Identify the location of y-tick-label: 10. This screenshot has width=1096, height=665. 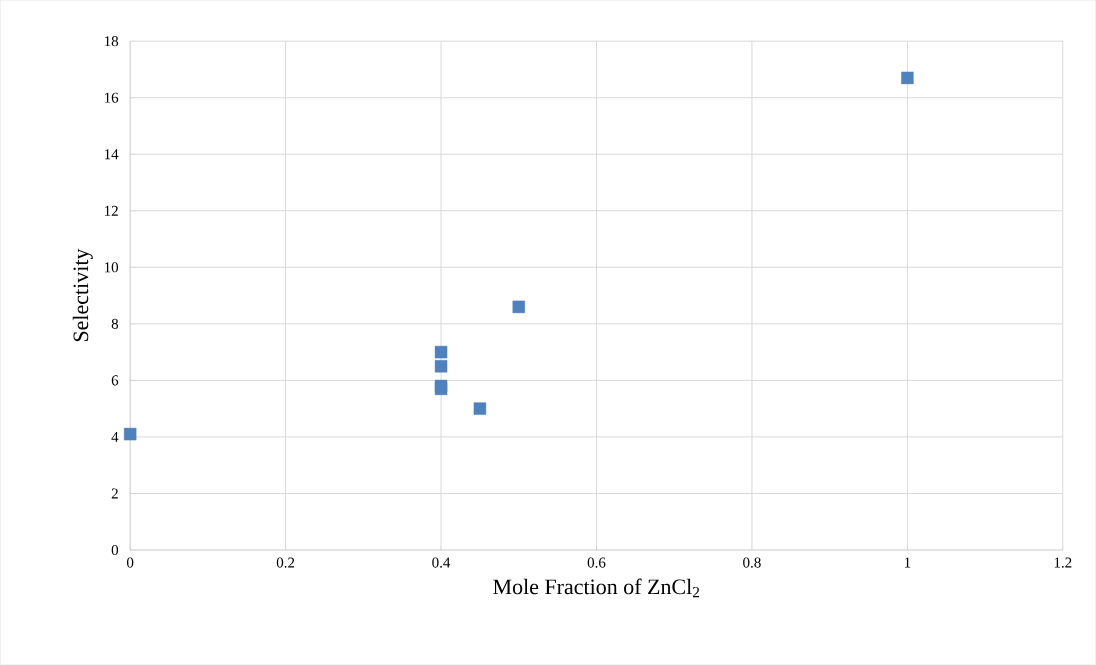
(111, 267).